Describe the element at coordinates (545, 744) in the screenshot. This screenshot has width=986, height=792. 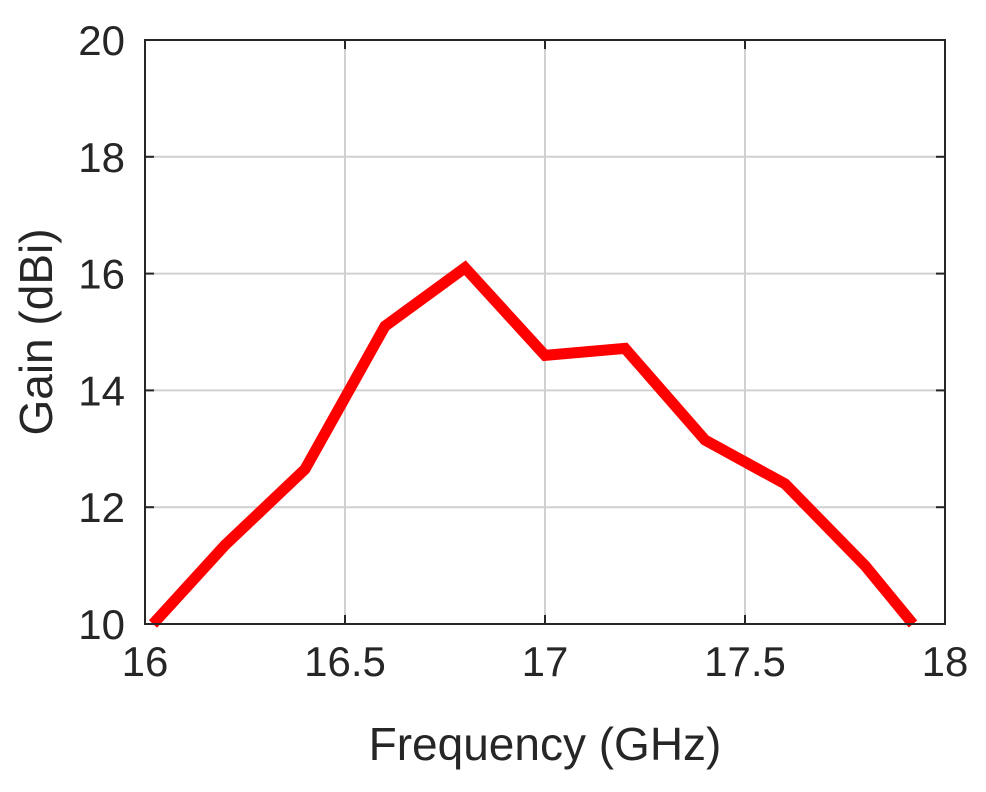
I see `x-axis-label: Frequency (GHz)` at that location.